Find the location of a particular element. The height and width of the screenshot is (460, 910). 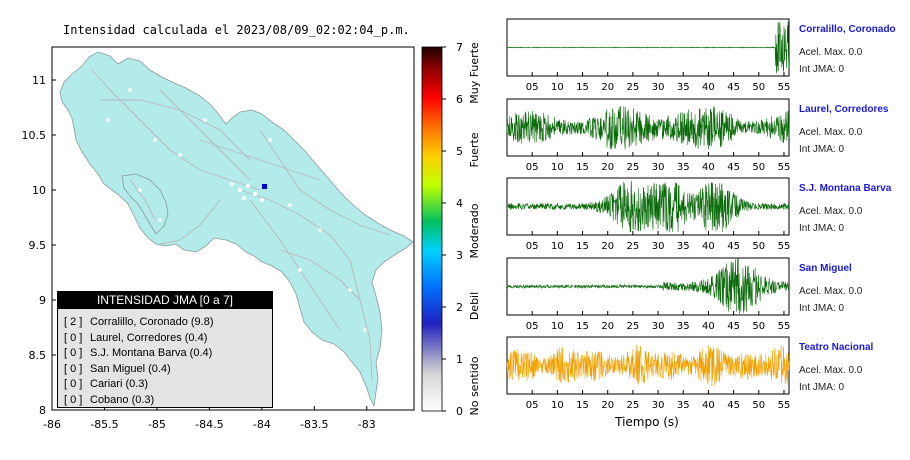

colorbar-levels: No sentido Debil Moderado Fuerte Muy Fuerte is located at coordinates (474, 229).